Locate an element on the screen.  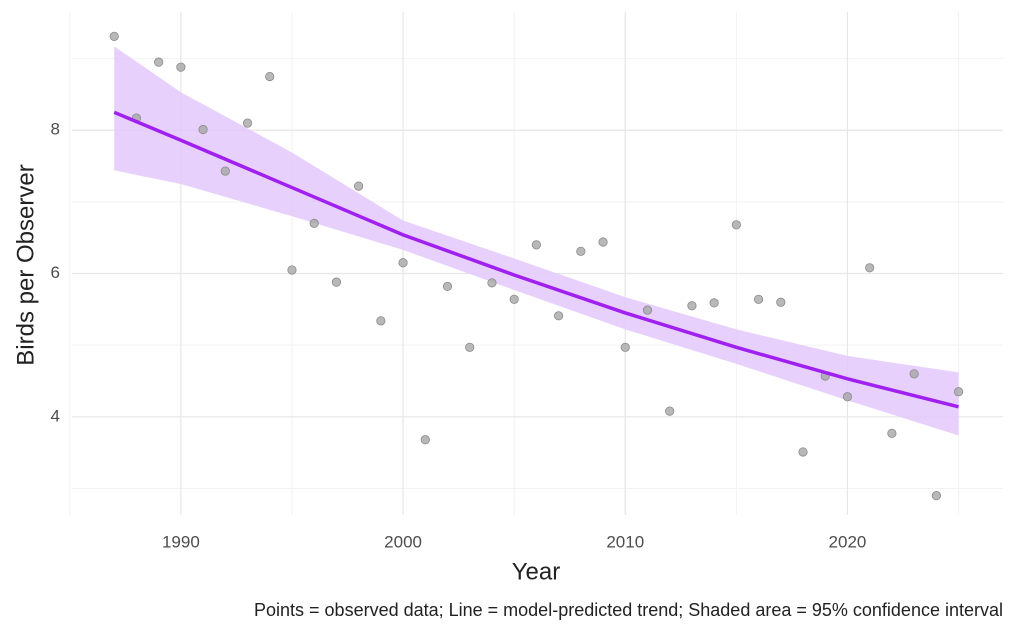
x-tick-label: 2000 is located at coordinates (403, 541).